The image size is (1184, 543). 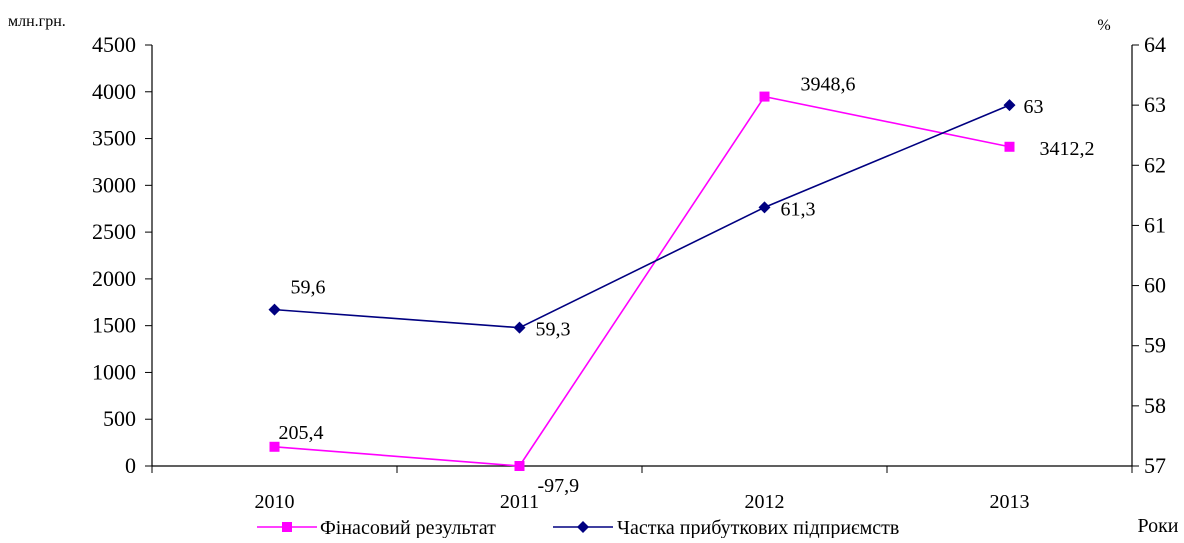 What do you see at coordinates (1155, 345) in the screenshot?
I see `right-tick-label: 59` at bounding box center [1155, 345].